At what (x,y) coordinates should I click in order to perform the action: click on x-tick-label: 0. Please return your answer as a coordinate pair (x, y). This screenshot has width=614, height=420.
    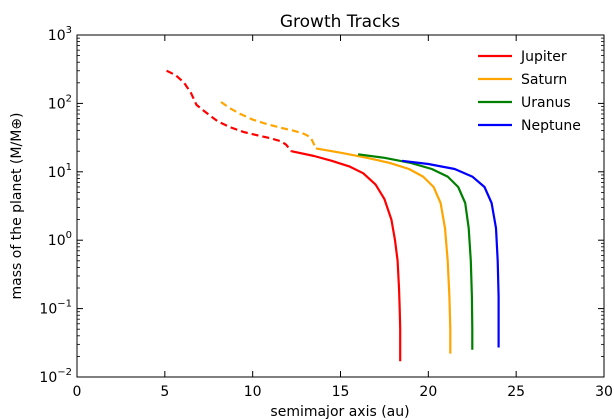
    Looking at the image, I should click on (77, 392).